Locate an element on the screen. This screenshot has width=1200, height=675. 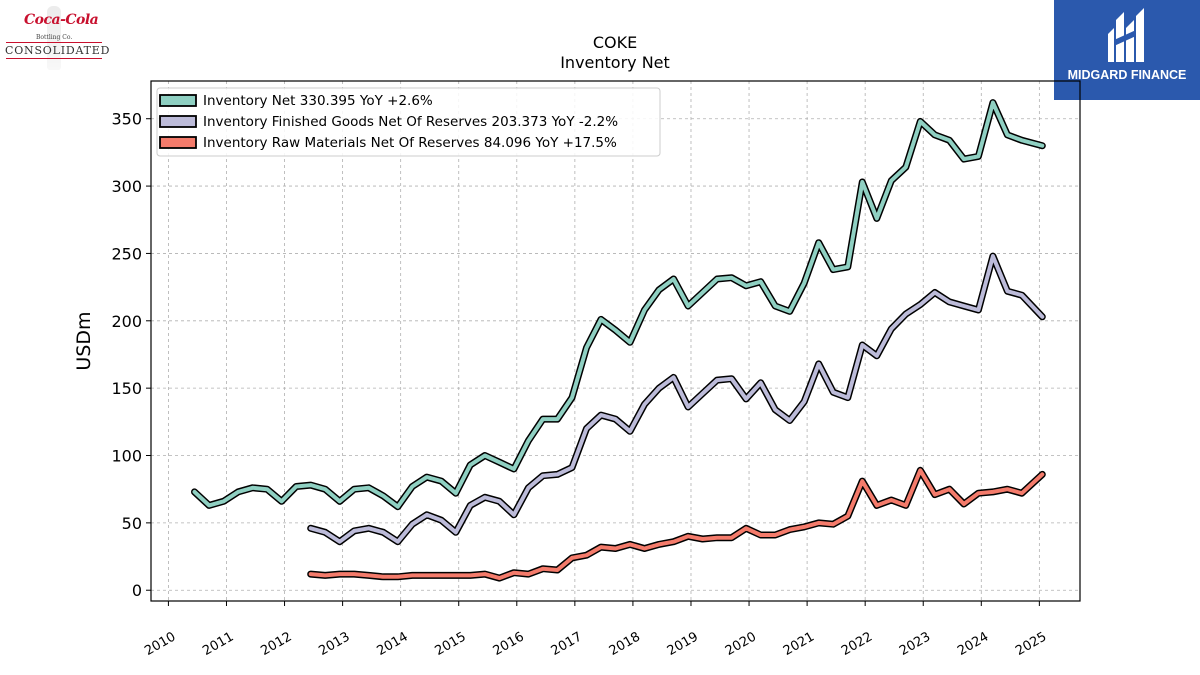
logo-small-text: Bottling Co. is located at coordinates (54, 37).